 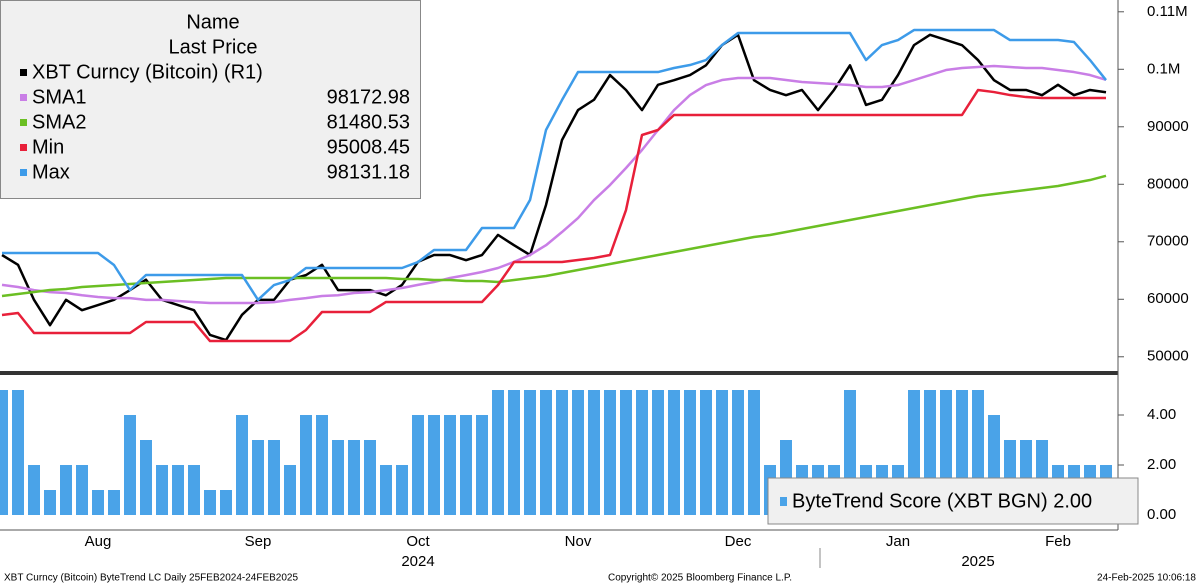 I want to click on legend-label: ByteTrend Score (XBT BGN) 2.00, so click(x=942, y=501).